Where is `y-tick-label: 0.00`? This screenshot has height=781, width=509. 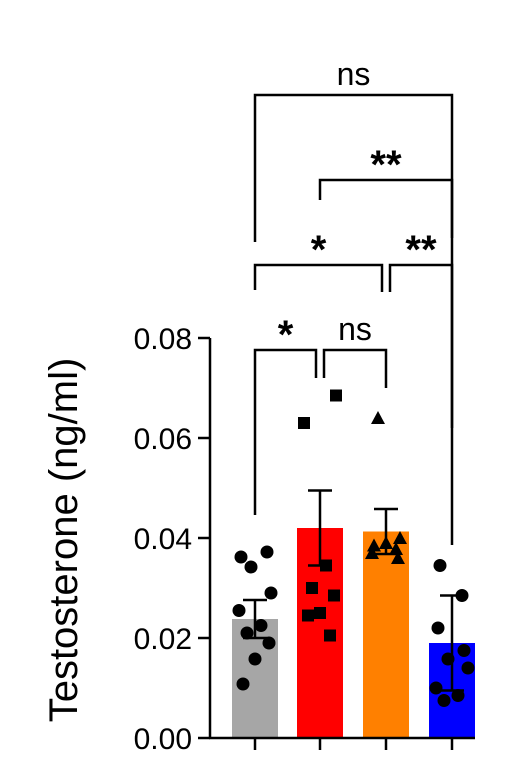
y-tick-label: 0.00 is located at coordinates (163, 739).